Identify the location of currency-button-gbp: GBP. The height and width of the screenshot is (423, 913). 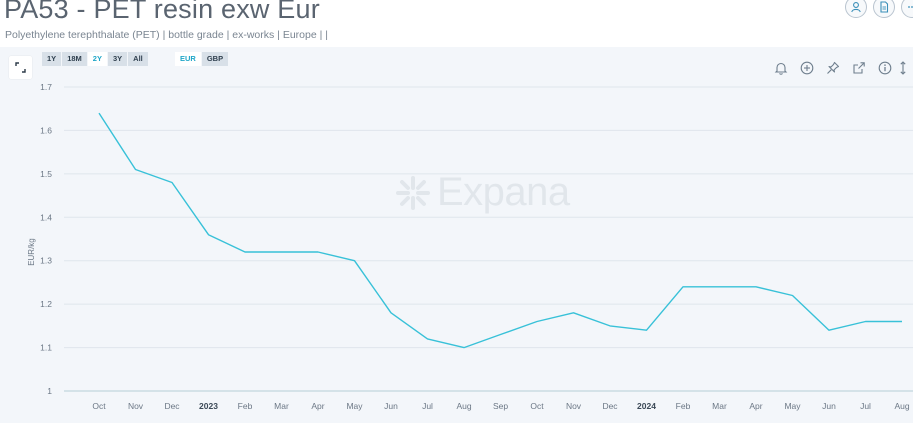
(215, 59).